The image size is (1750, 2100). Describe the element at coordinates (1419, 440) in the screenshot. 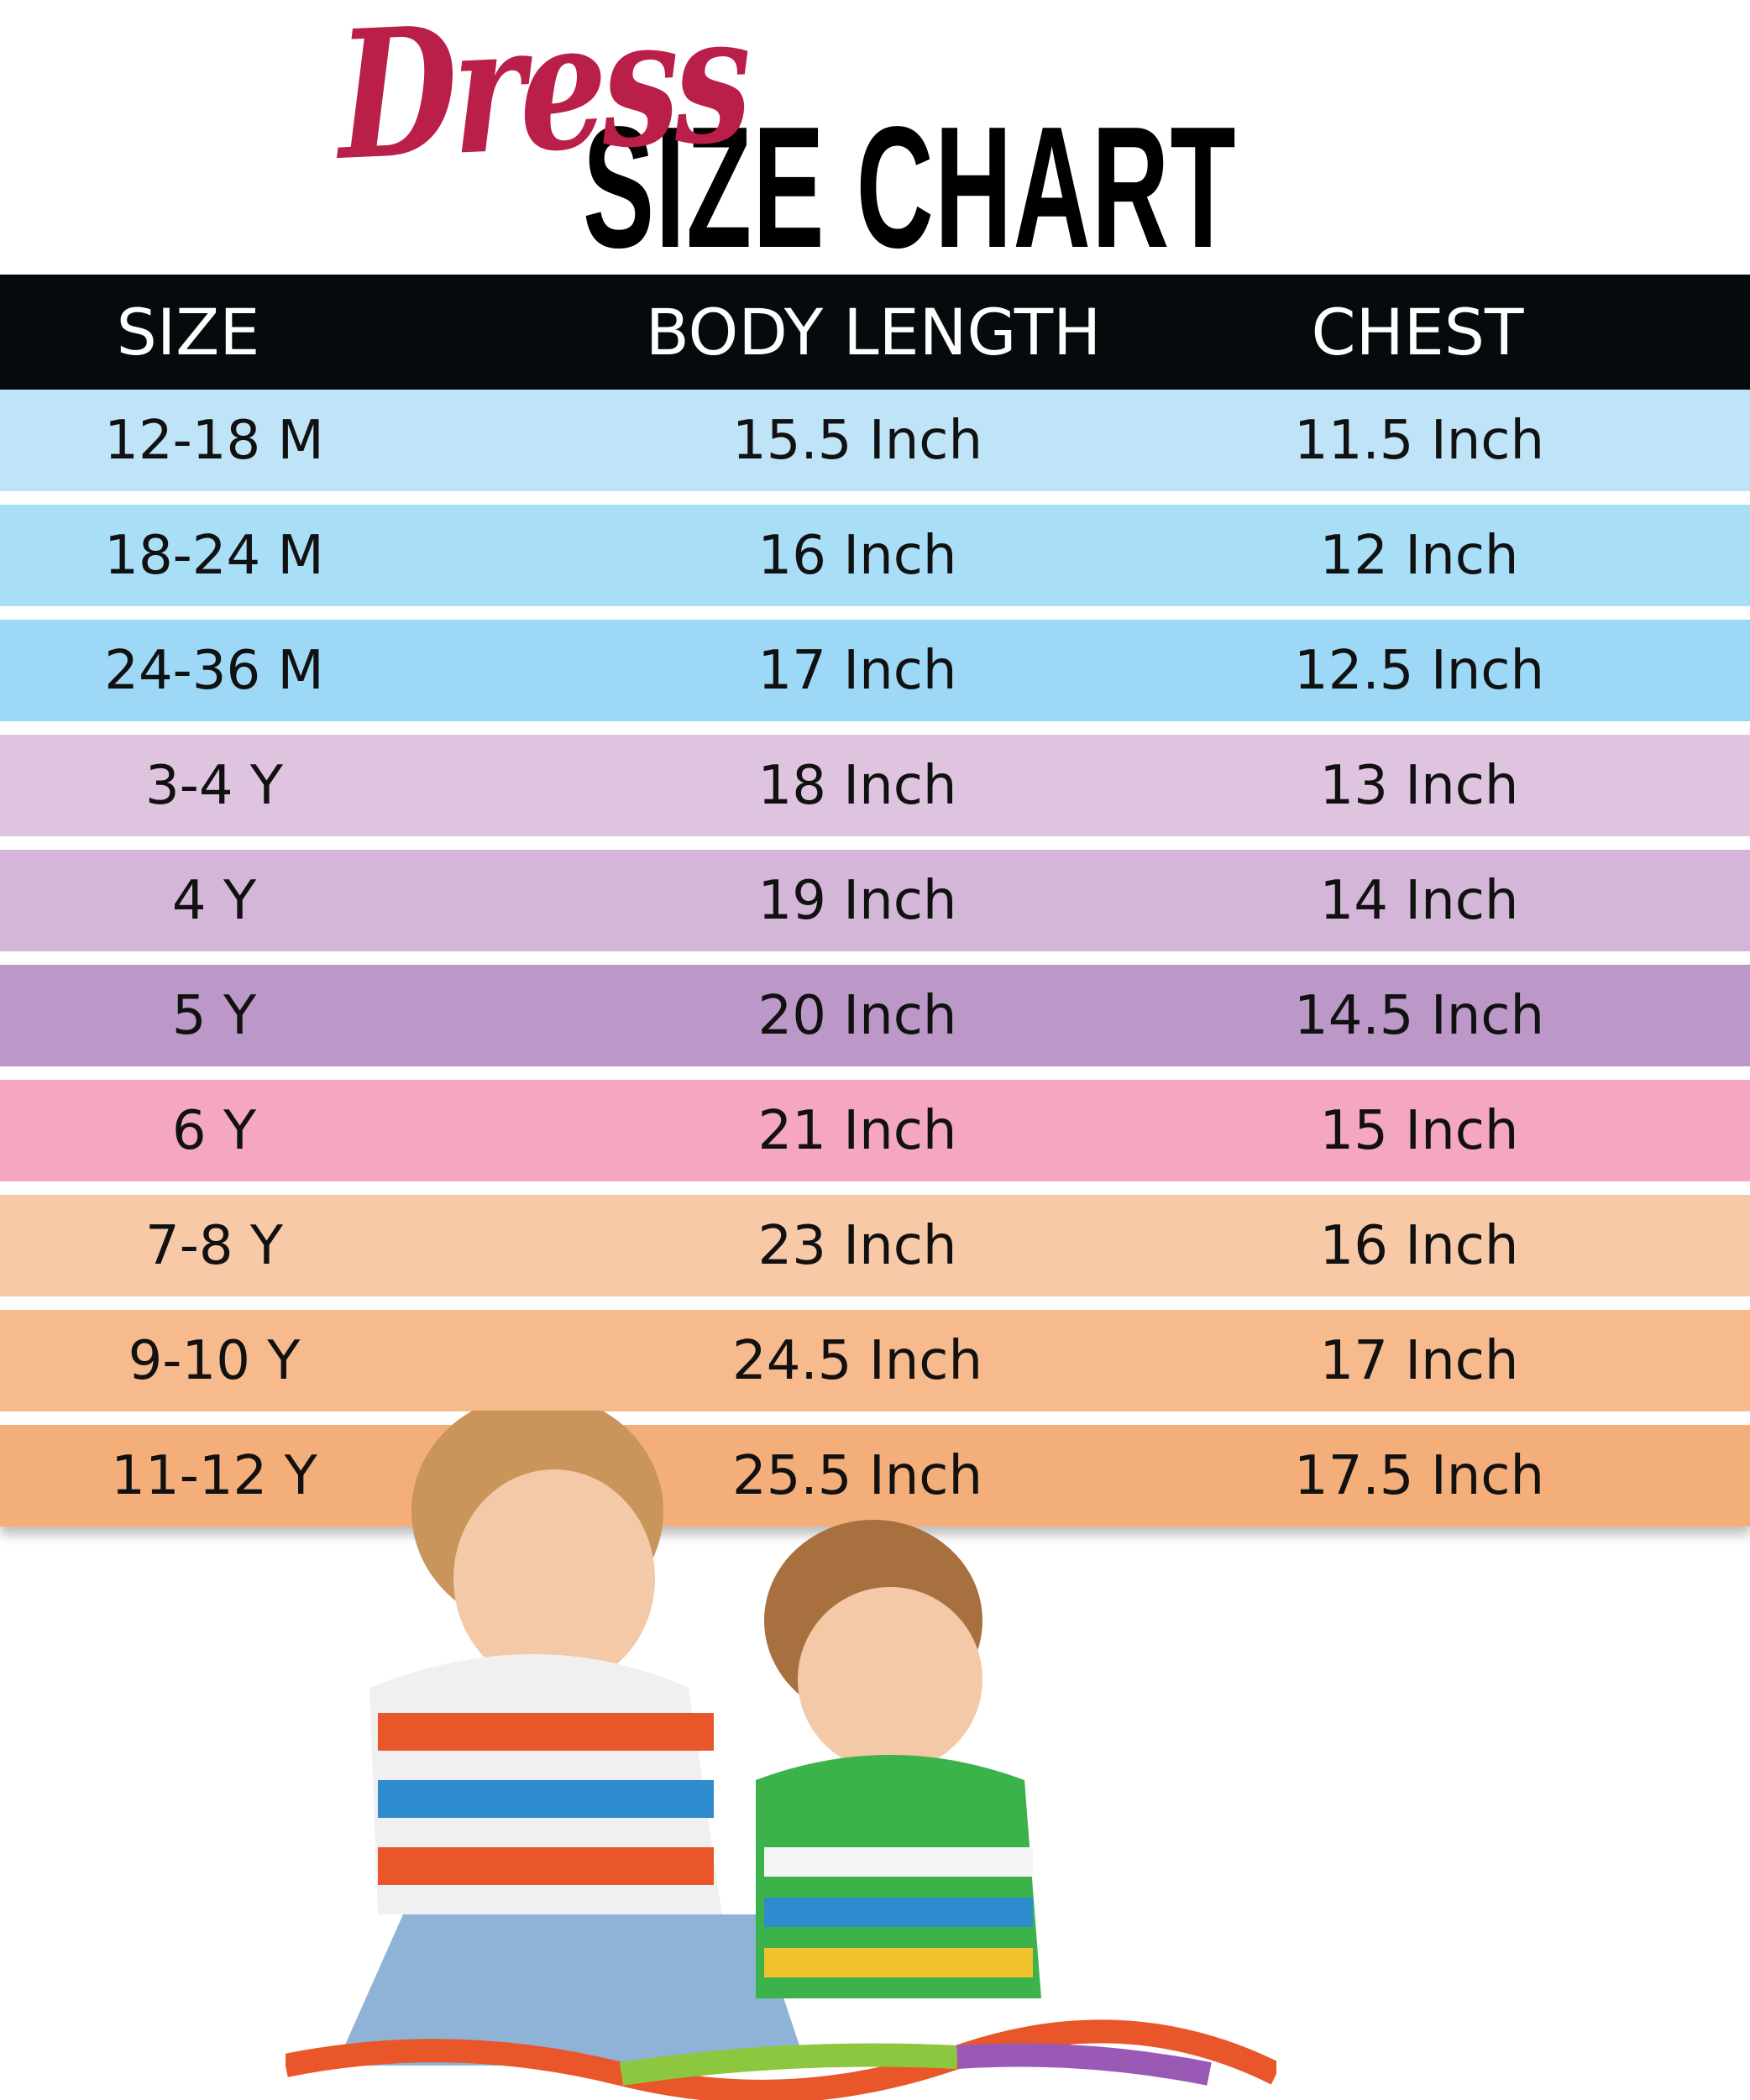

I see `chest-cell: 11.5 Inch` at that location.